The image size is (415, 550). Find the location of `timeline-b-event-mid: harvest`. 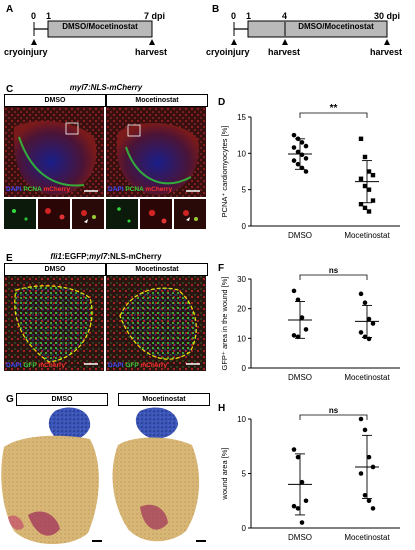

timeline-b-event-mid: harvest is located at coordinates (284, 52).